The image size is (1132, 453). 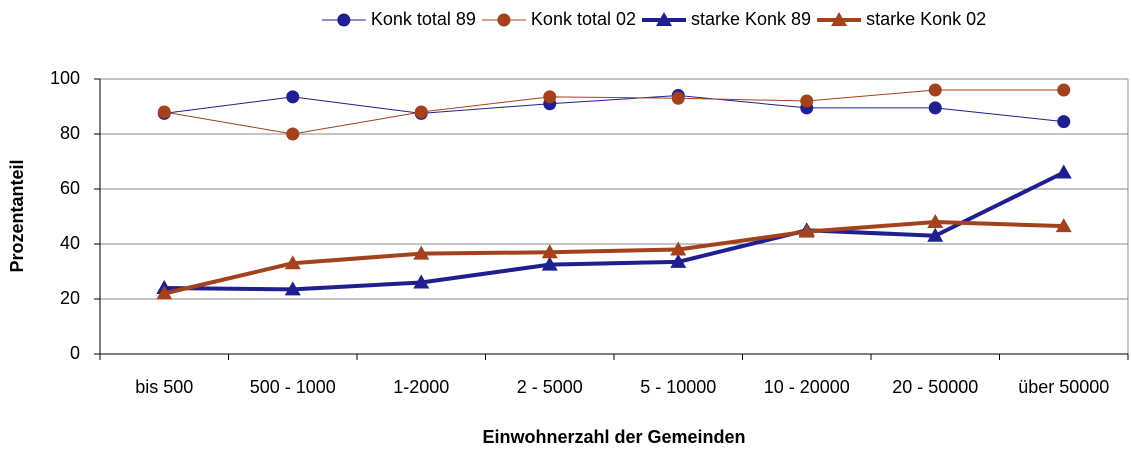 I want to click on x-tick-label: 1-2000, so click(x=421, y=387).